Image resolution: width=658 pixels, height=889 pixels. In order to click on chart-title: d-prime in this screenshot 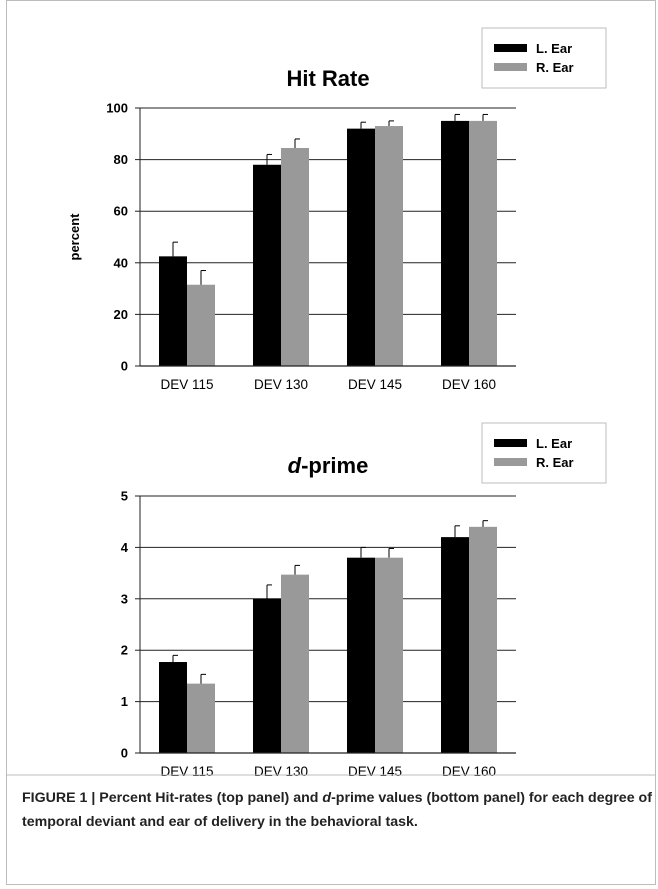, I will do `click(328, 465)`.